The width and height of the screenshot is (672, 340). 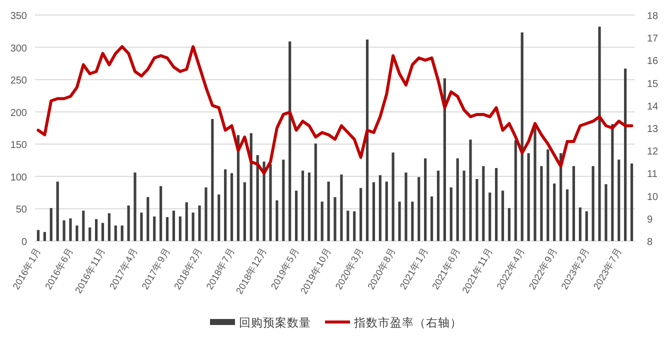 What do you see at coordinates (19, 146) in the screenshot?
I see `y-tick-label: 150` at bounding box center [19, 146].